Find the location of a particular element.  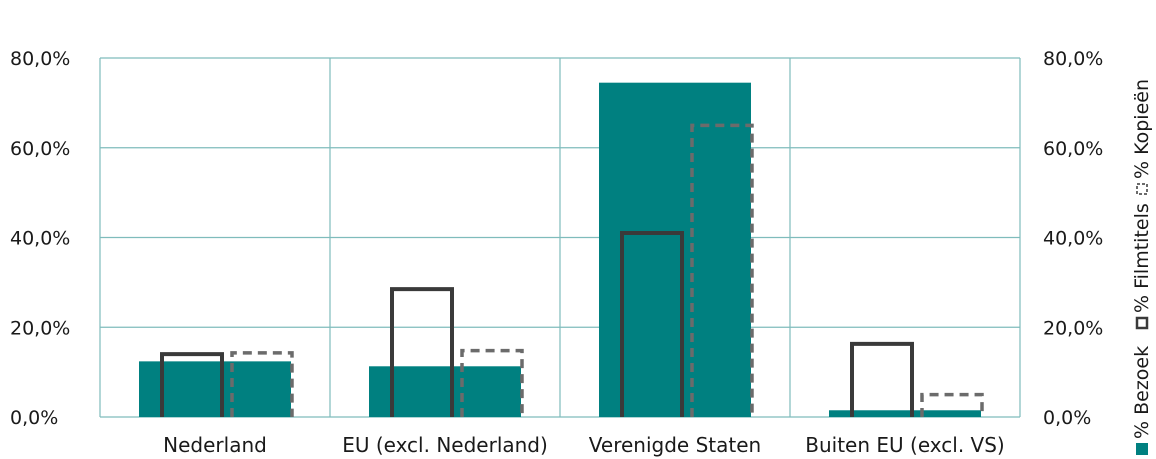

y-tick-label-left: 0,0% is located at coordinates (34, 418).